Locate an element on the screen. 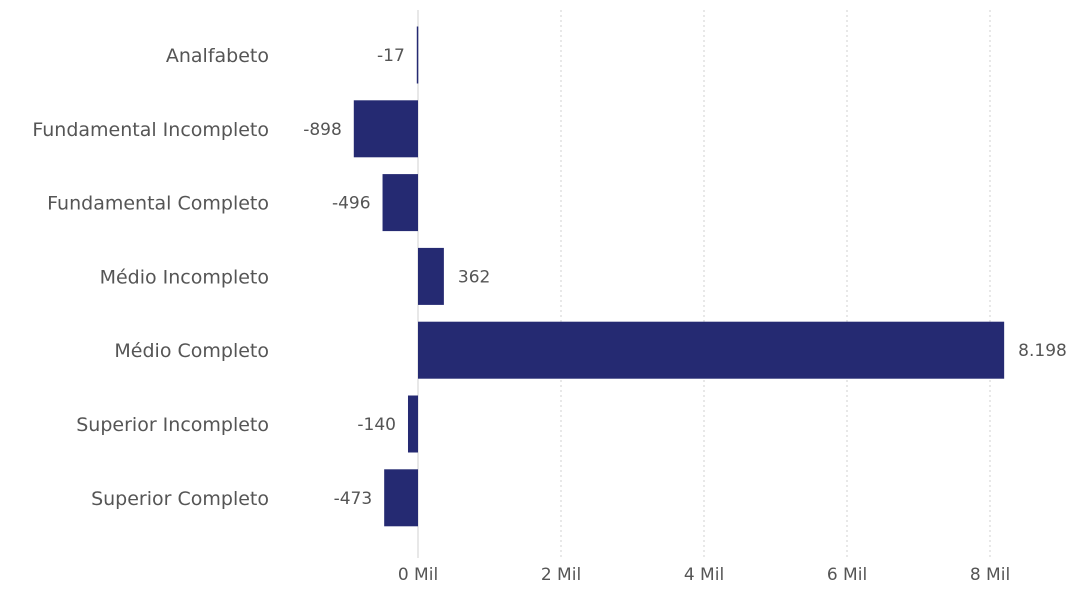 The height and width of the screenshot is (592, 1074). data-label: -473 is located at coordinates (353, 499).